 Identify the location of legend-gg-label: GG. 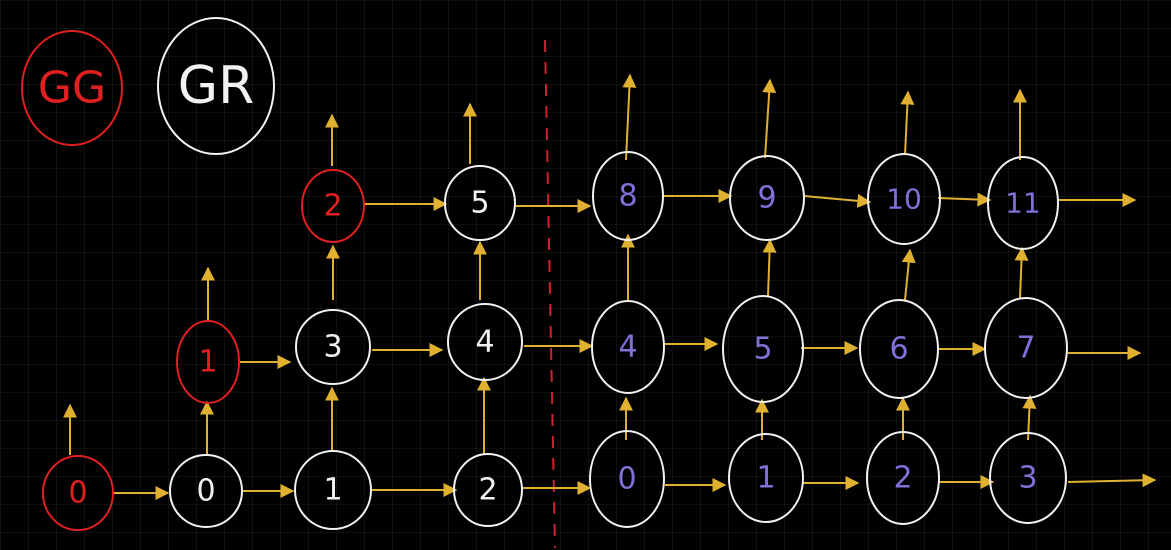
(72, 88).